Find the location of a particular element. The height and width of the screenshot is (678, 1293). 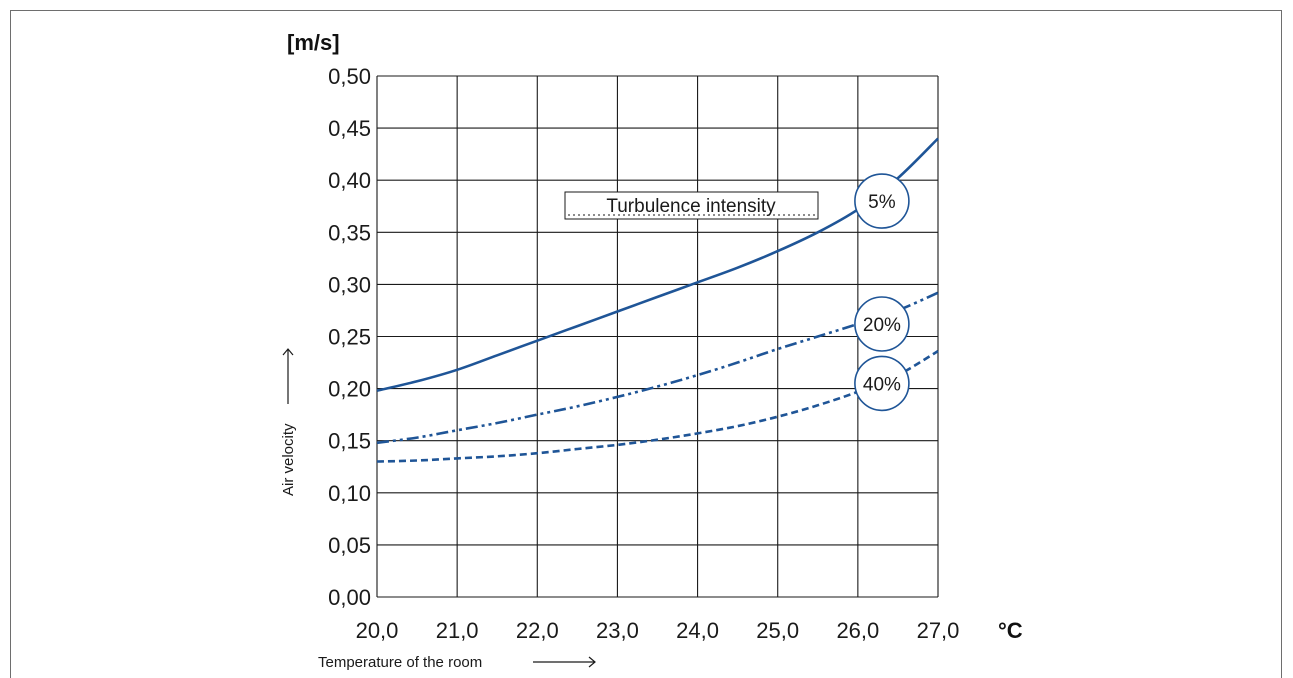

callouts: 5% 20% 40% is located at coordinates (882, 292).